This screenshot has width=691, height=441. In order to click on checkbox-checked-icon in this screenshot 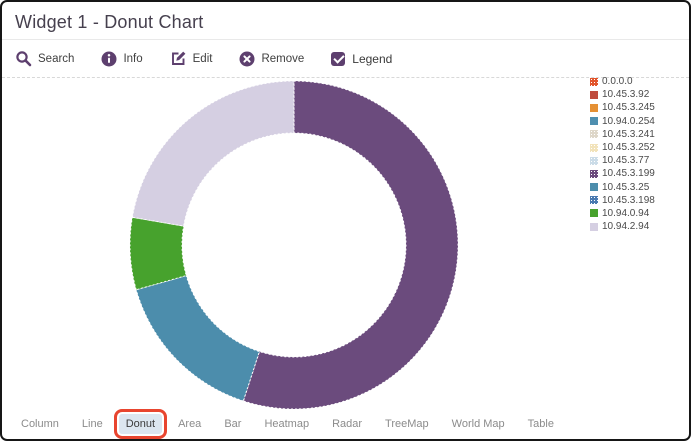, I will do `click(338, 58)`.